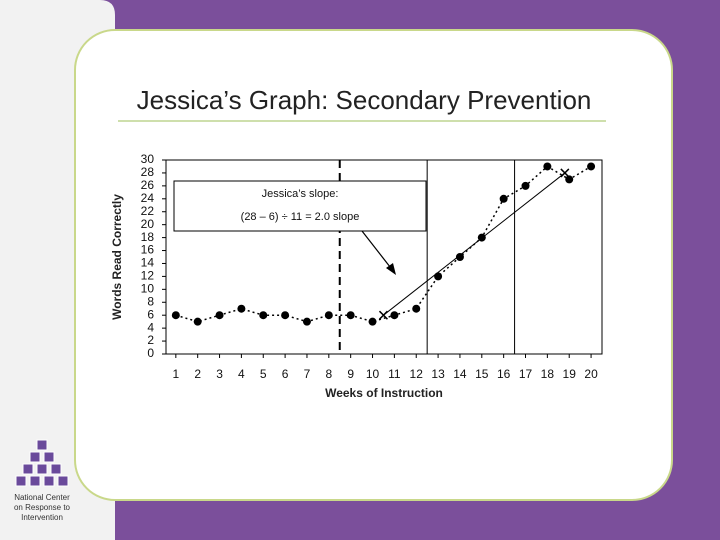 This screenshot has height=540, width=720. What do you see at coordinates (263, 374) in the screenshot?
I see `x-tick-label: 5` at bounding box center [263, 374].